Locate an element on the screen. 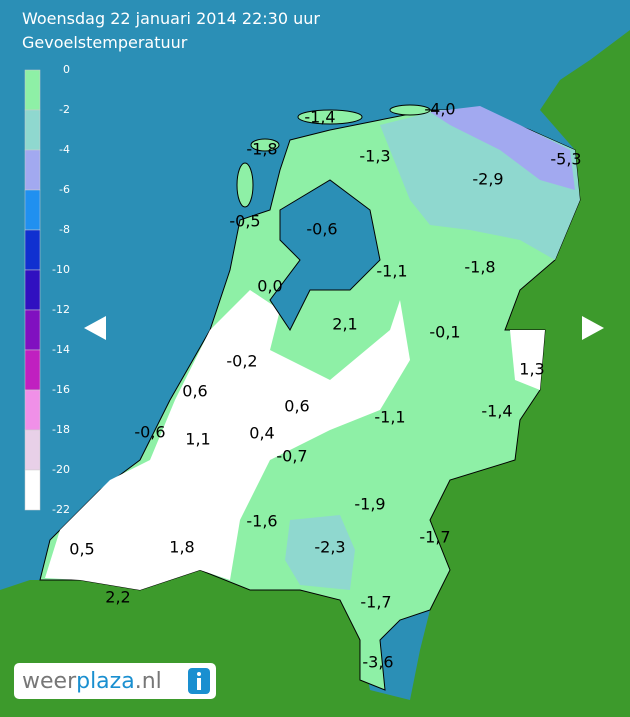  legend-label: -10 is located at coordinates (61, 269).